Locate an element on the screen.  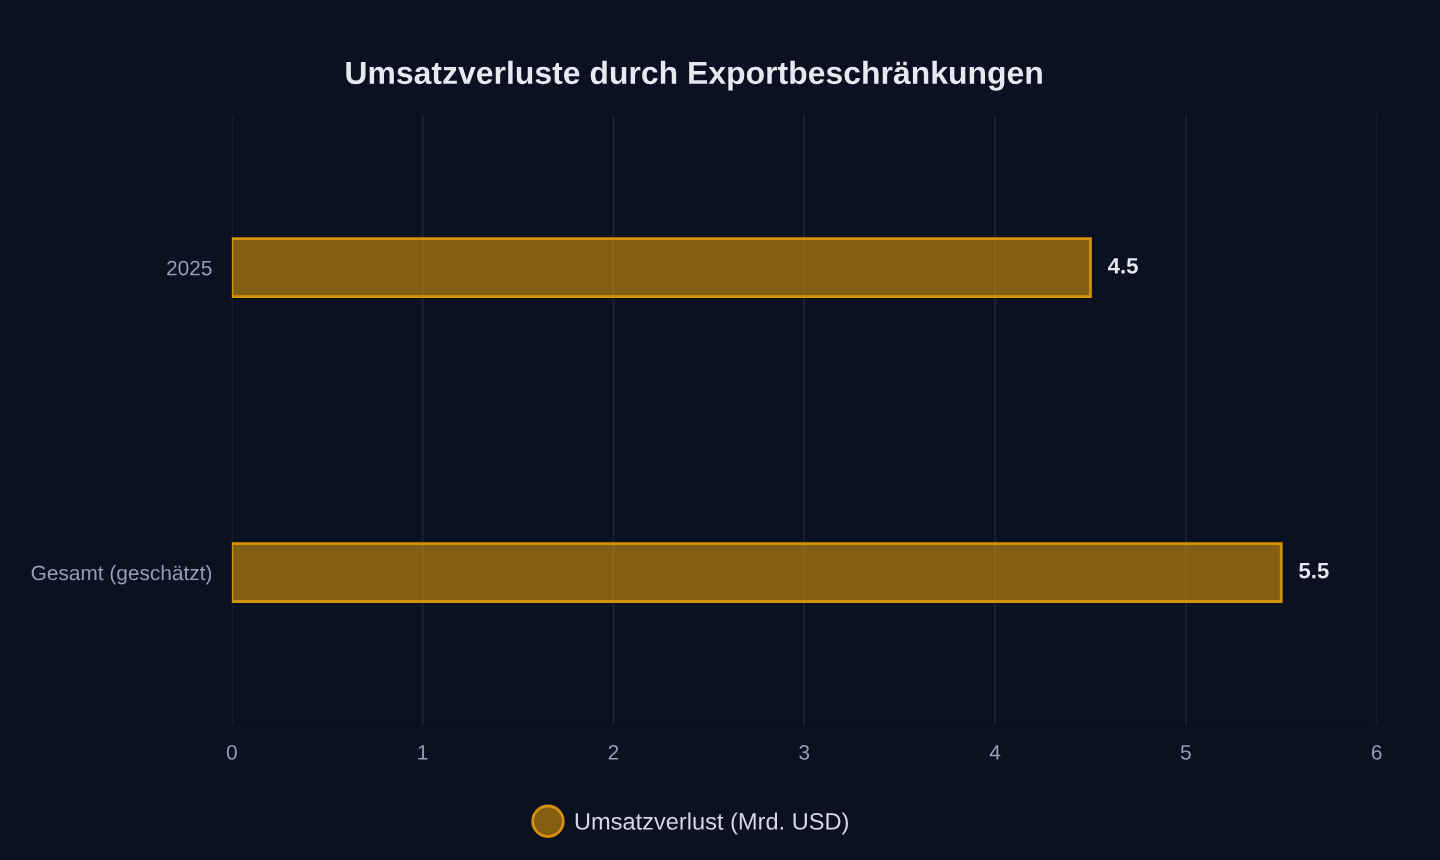
y-tick-label: 2025 is located at coordinates (189, 268).